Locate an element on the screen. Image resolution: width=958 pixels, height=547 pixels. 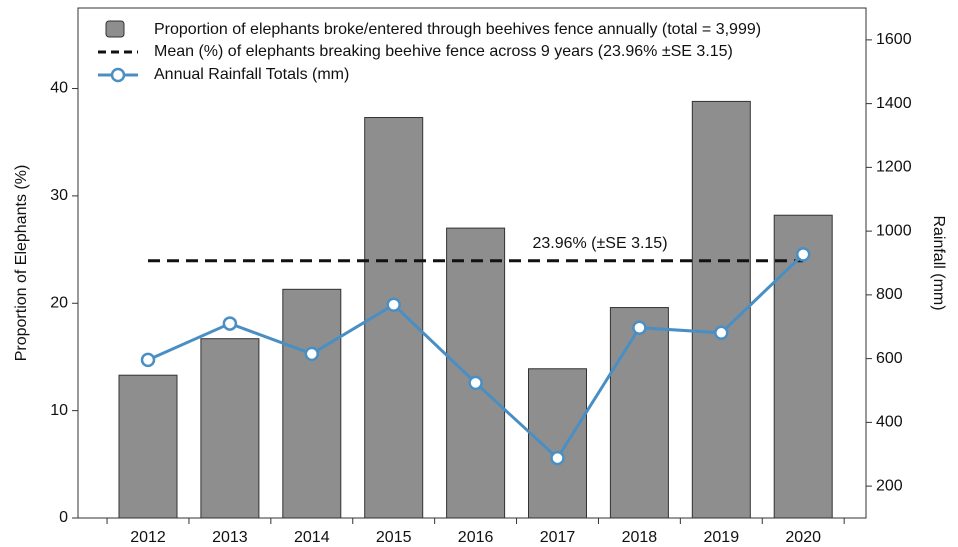
y2-tick-label: 1000 is located at coordinates (894, 230).